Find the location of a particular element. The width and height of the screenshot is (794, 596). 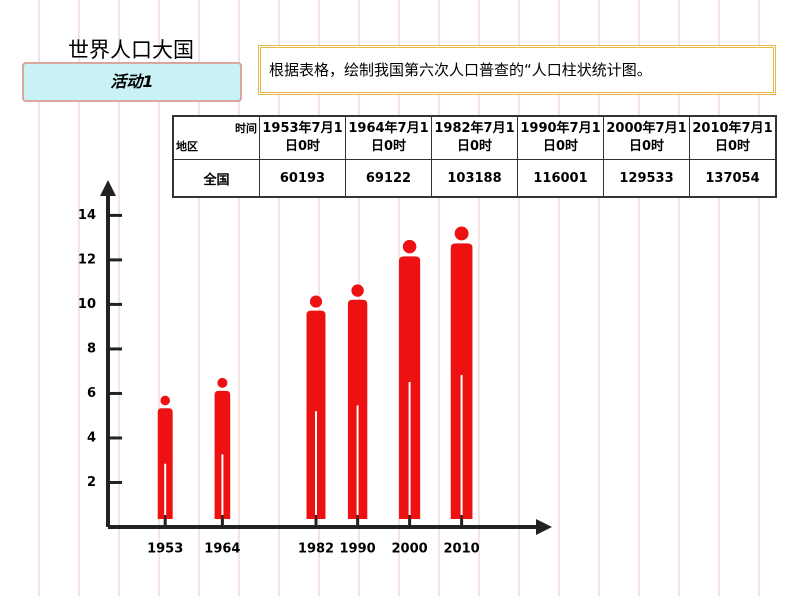

cell: 116001 is located at coordinates (560, 178).